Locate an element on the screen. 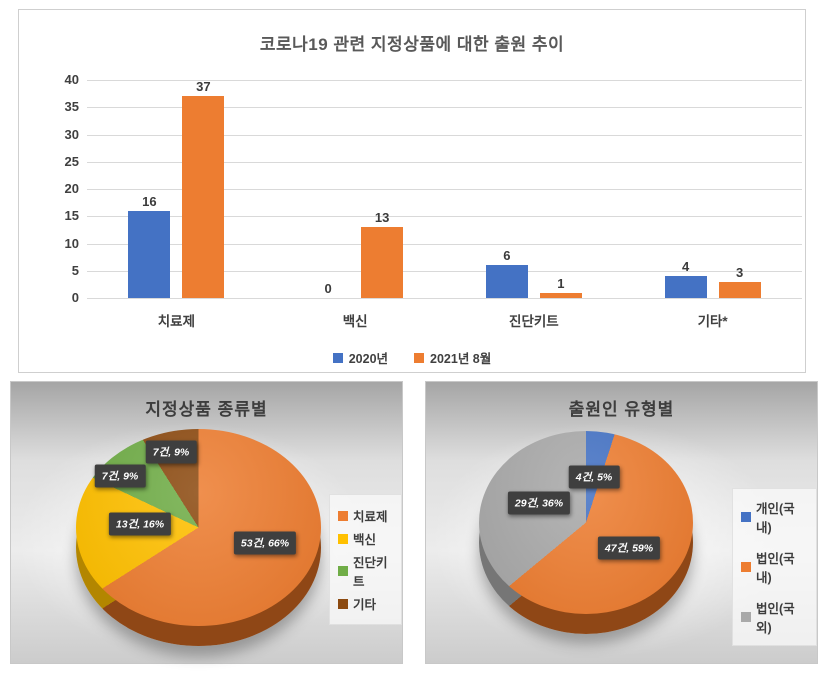 Image resolution: width=819 pixels, height=677 pixels. legend-item: 법인(국외) is located at coordinates (774, 617).